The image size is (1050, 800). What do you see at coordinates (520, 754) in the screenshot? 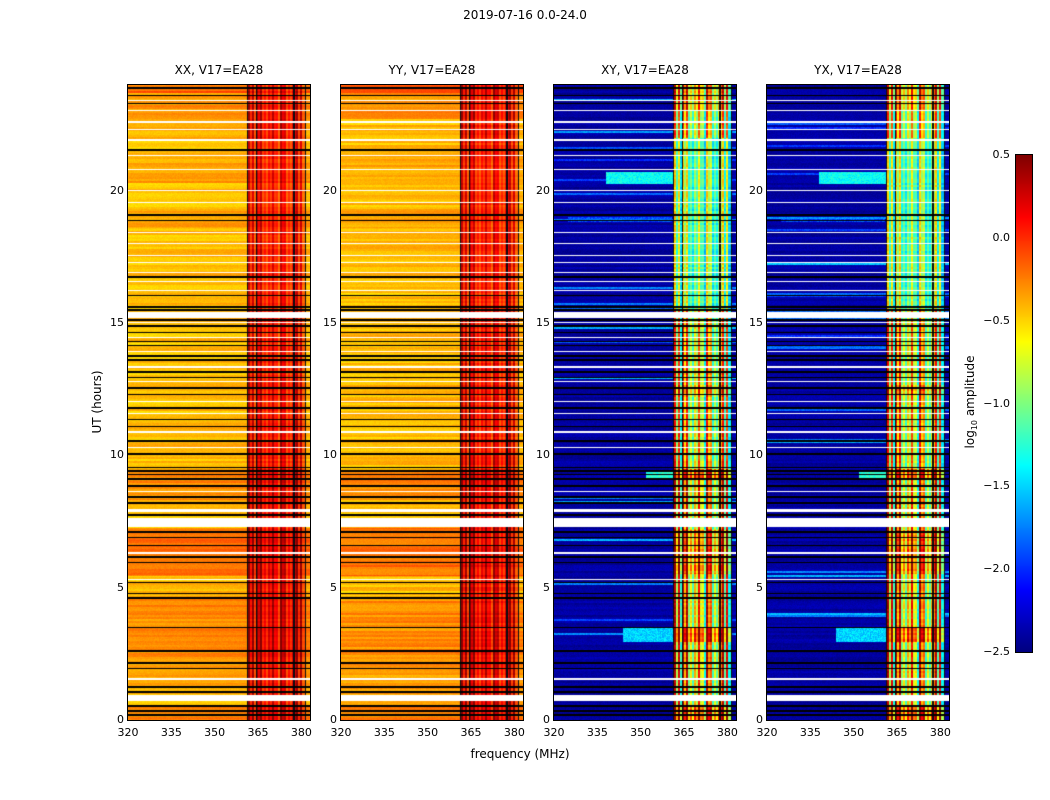
I see `x-axis-label: frequency (MHz)` at bounding box center [520, 754].